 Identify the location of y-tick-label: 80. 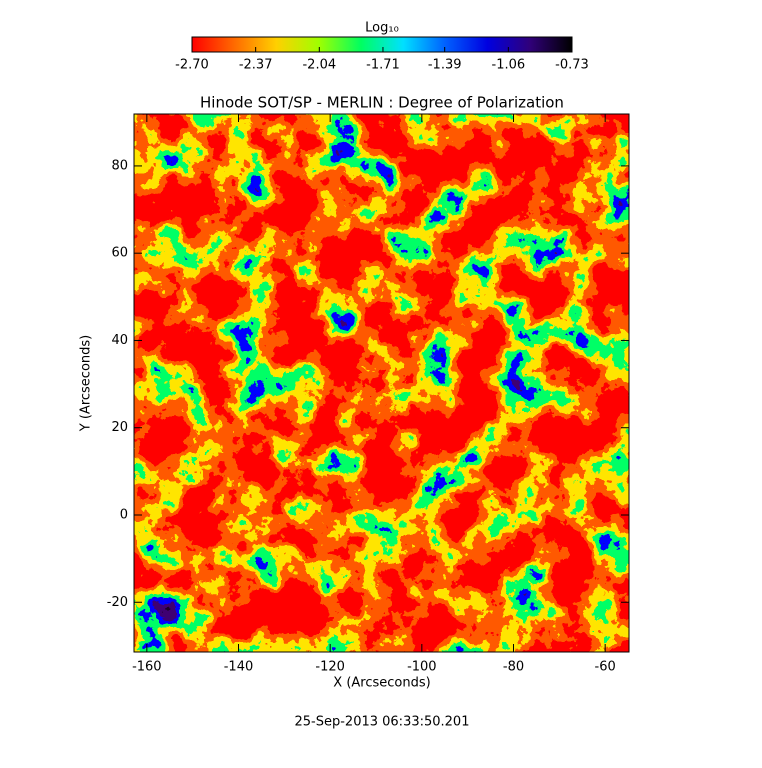
(119, 165).